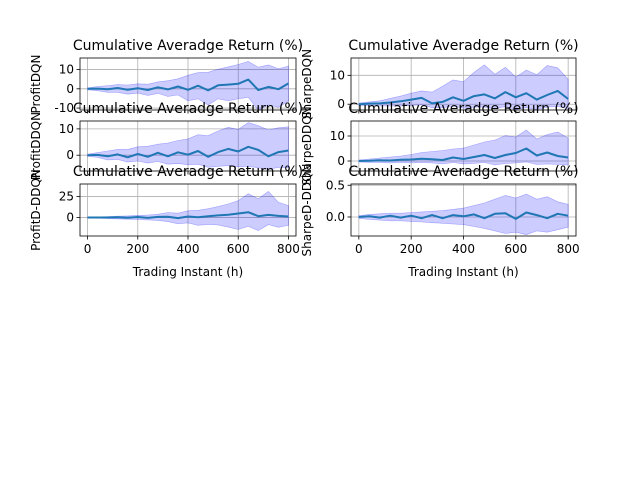  Describe the element at coordinates (307, 210) in the screenshot. I see `y-axis-label: SharpeD-DDQN` at that location.